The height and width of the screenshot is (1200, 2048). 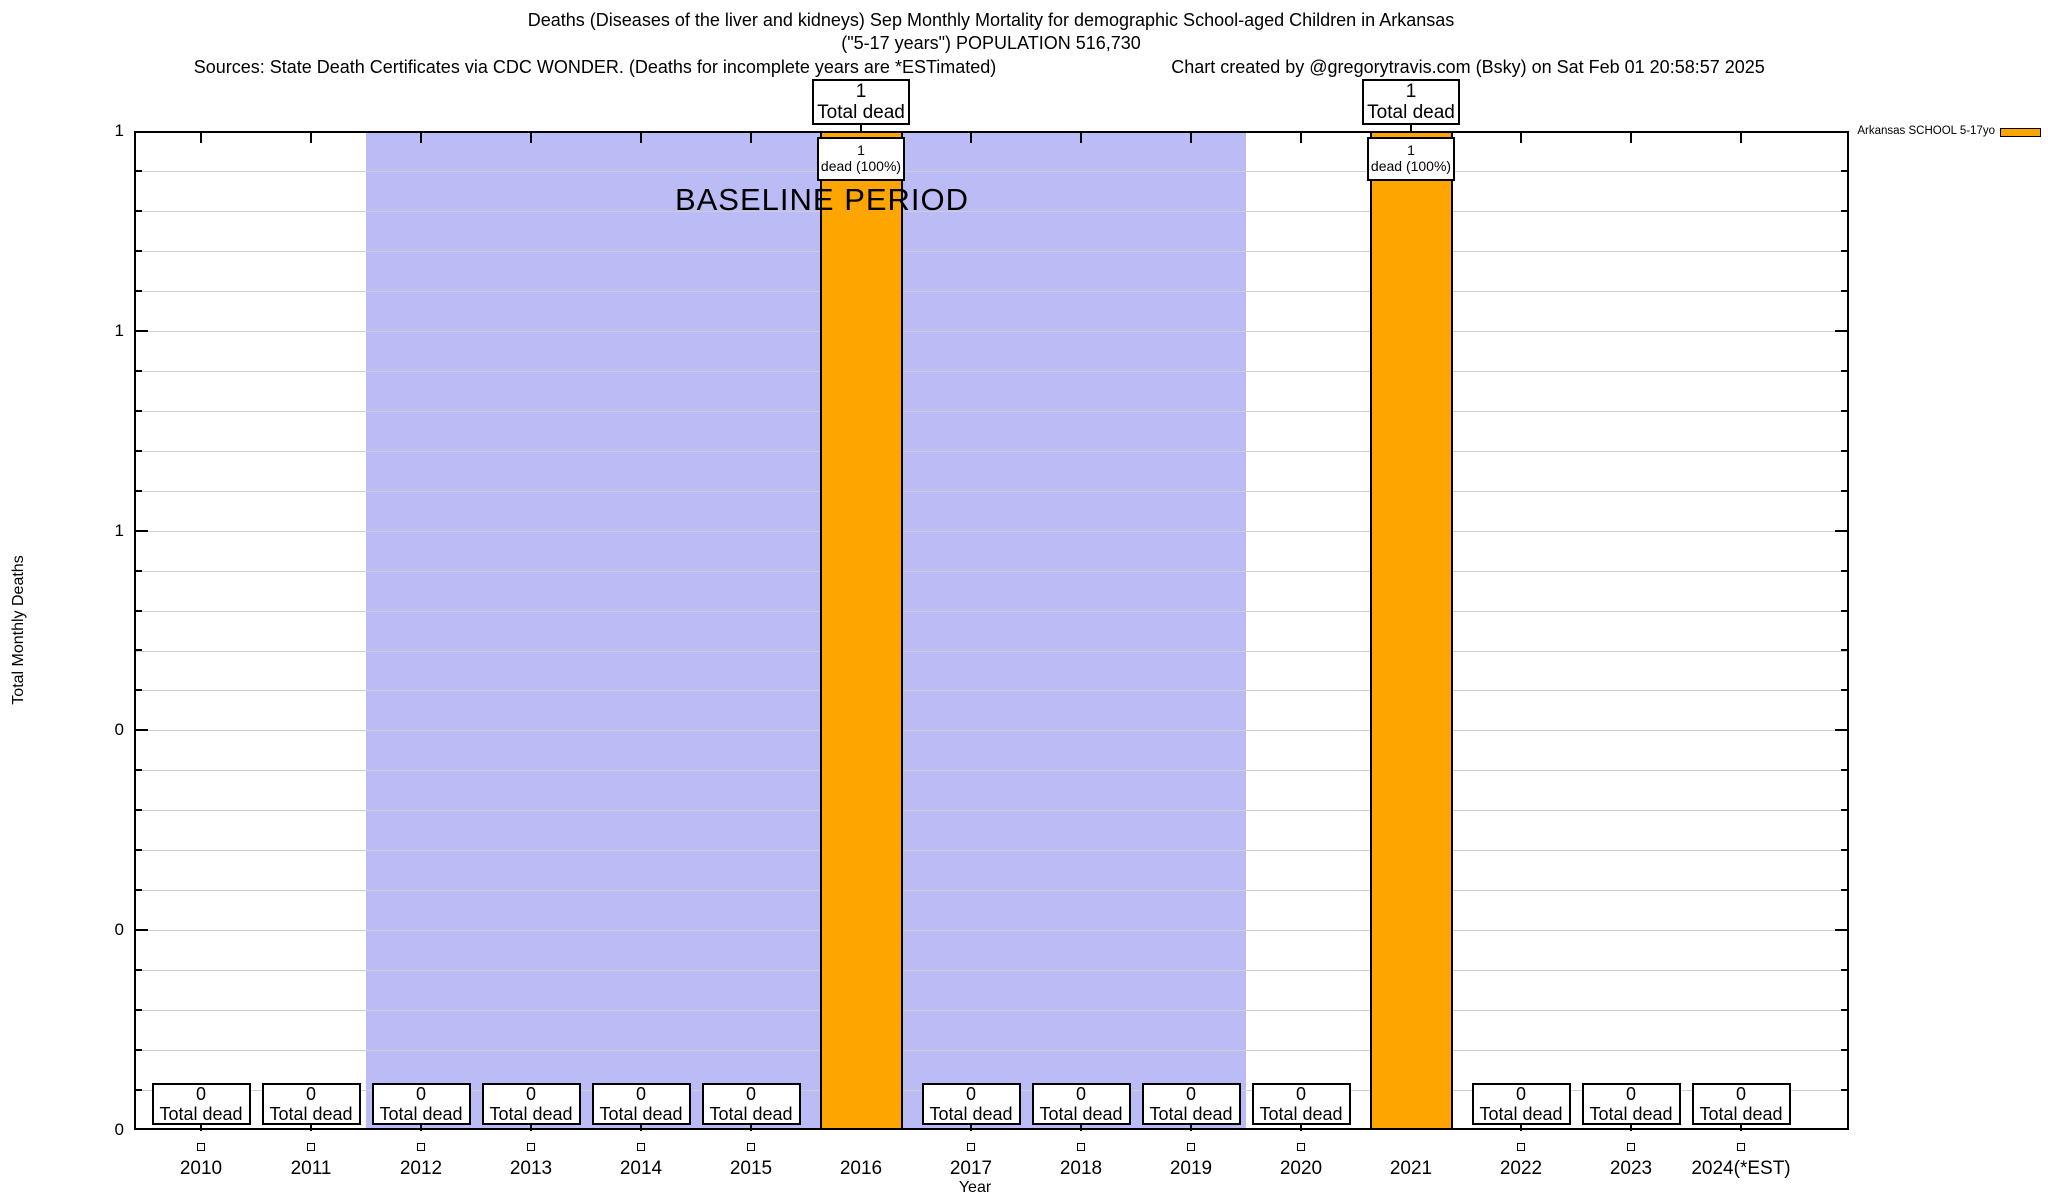 What do you see at coordinates (1081, 1168) in the screenshot?
I see `year-label-2018: 2018` at bounding box center [1081, 1168].